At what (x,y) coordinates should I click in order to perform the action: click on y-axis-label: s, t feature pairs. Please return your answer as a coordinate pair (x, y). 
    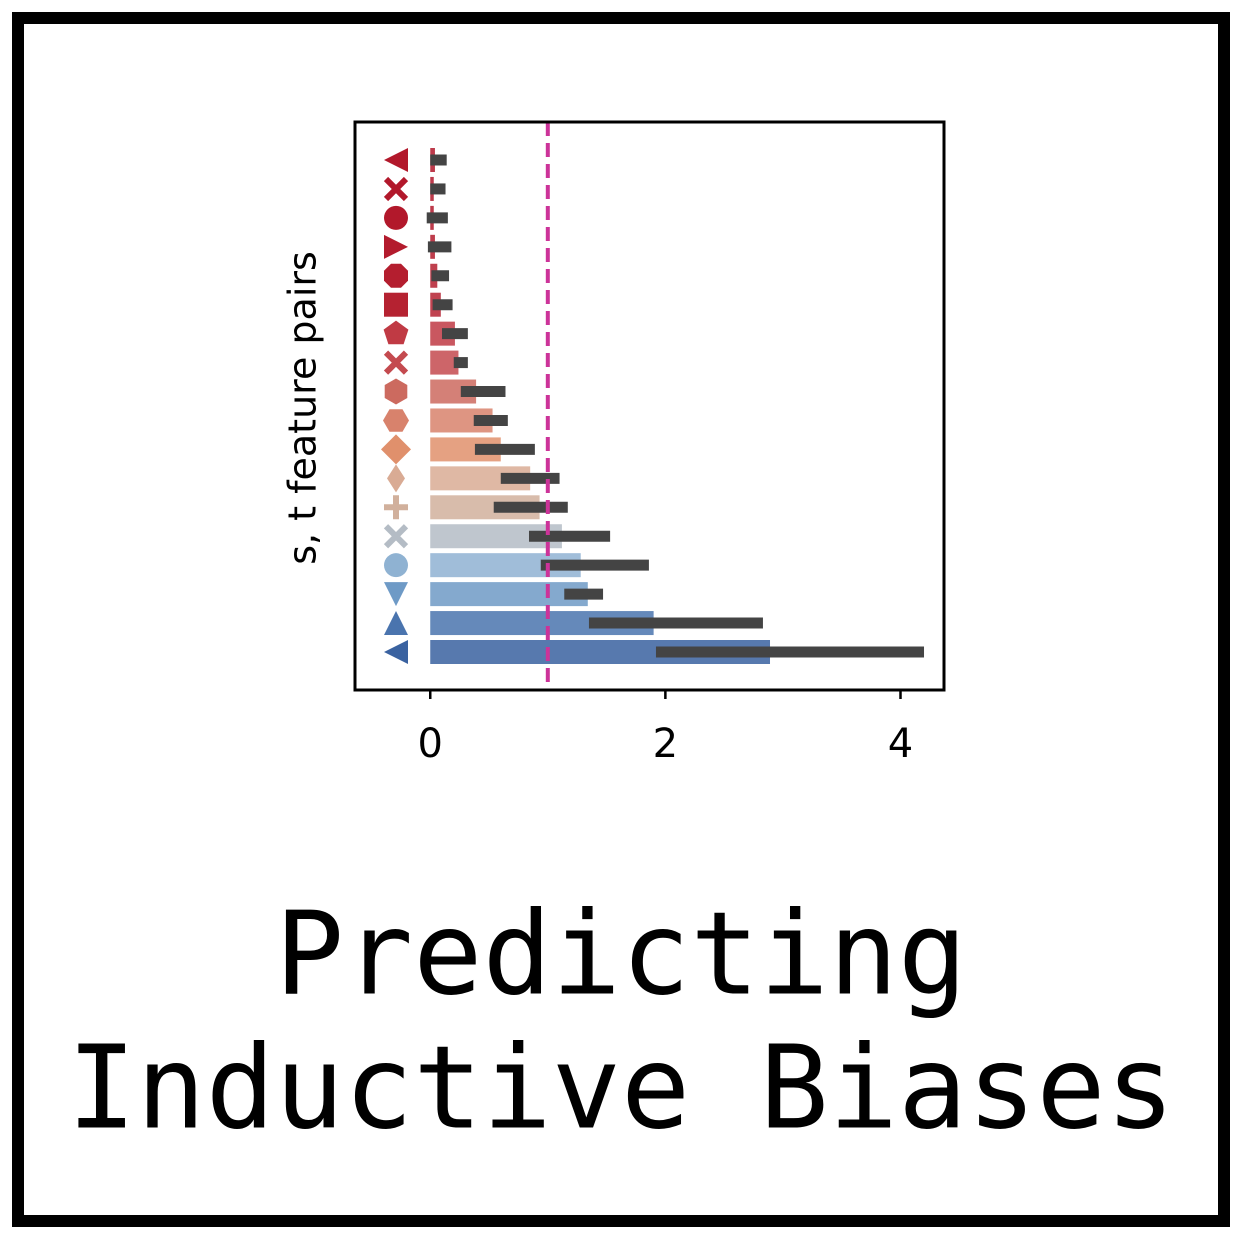
    Looking at the image, I should click on (303, 408).